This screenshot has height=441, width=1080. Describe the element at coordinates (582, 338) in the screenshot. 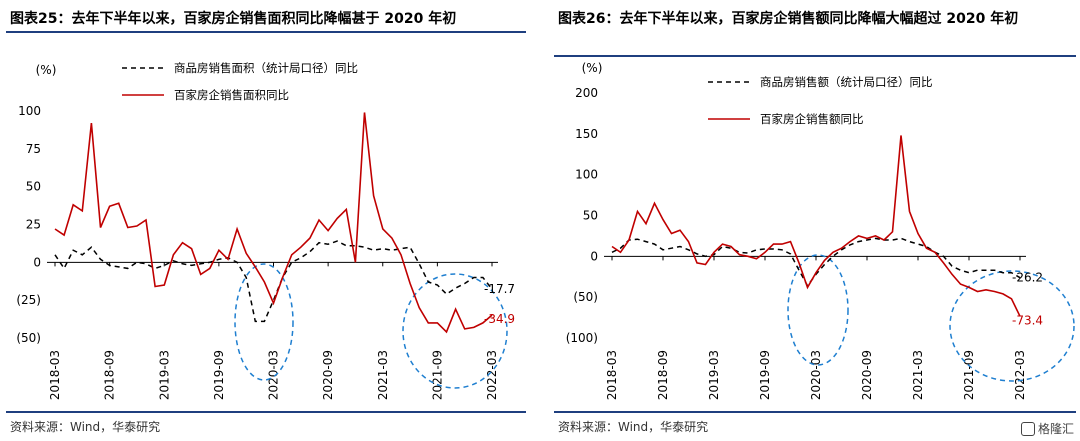

I see `y-tick-label: (100)` at that location.